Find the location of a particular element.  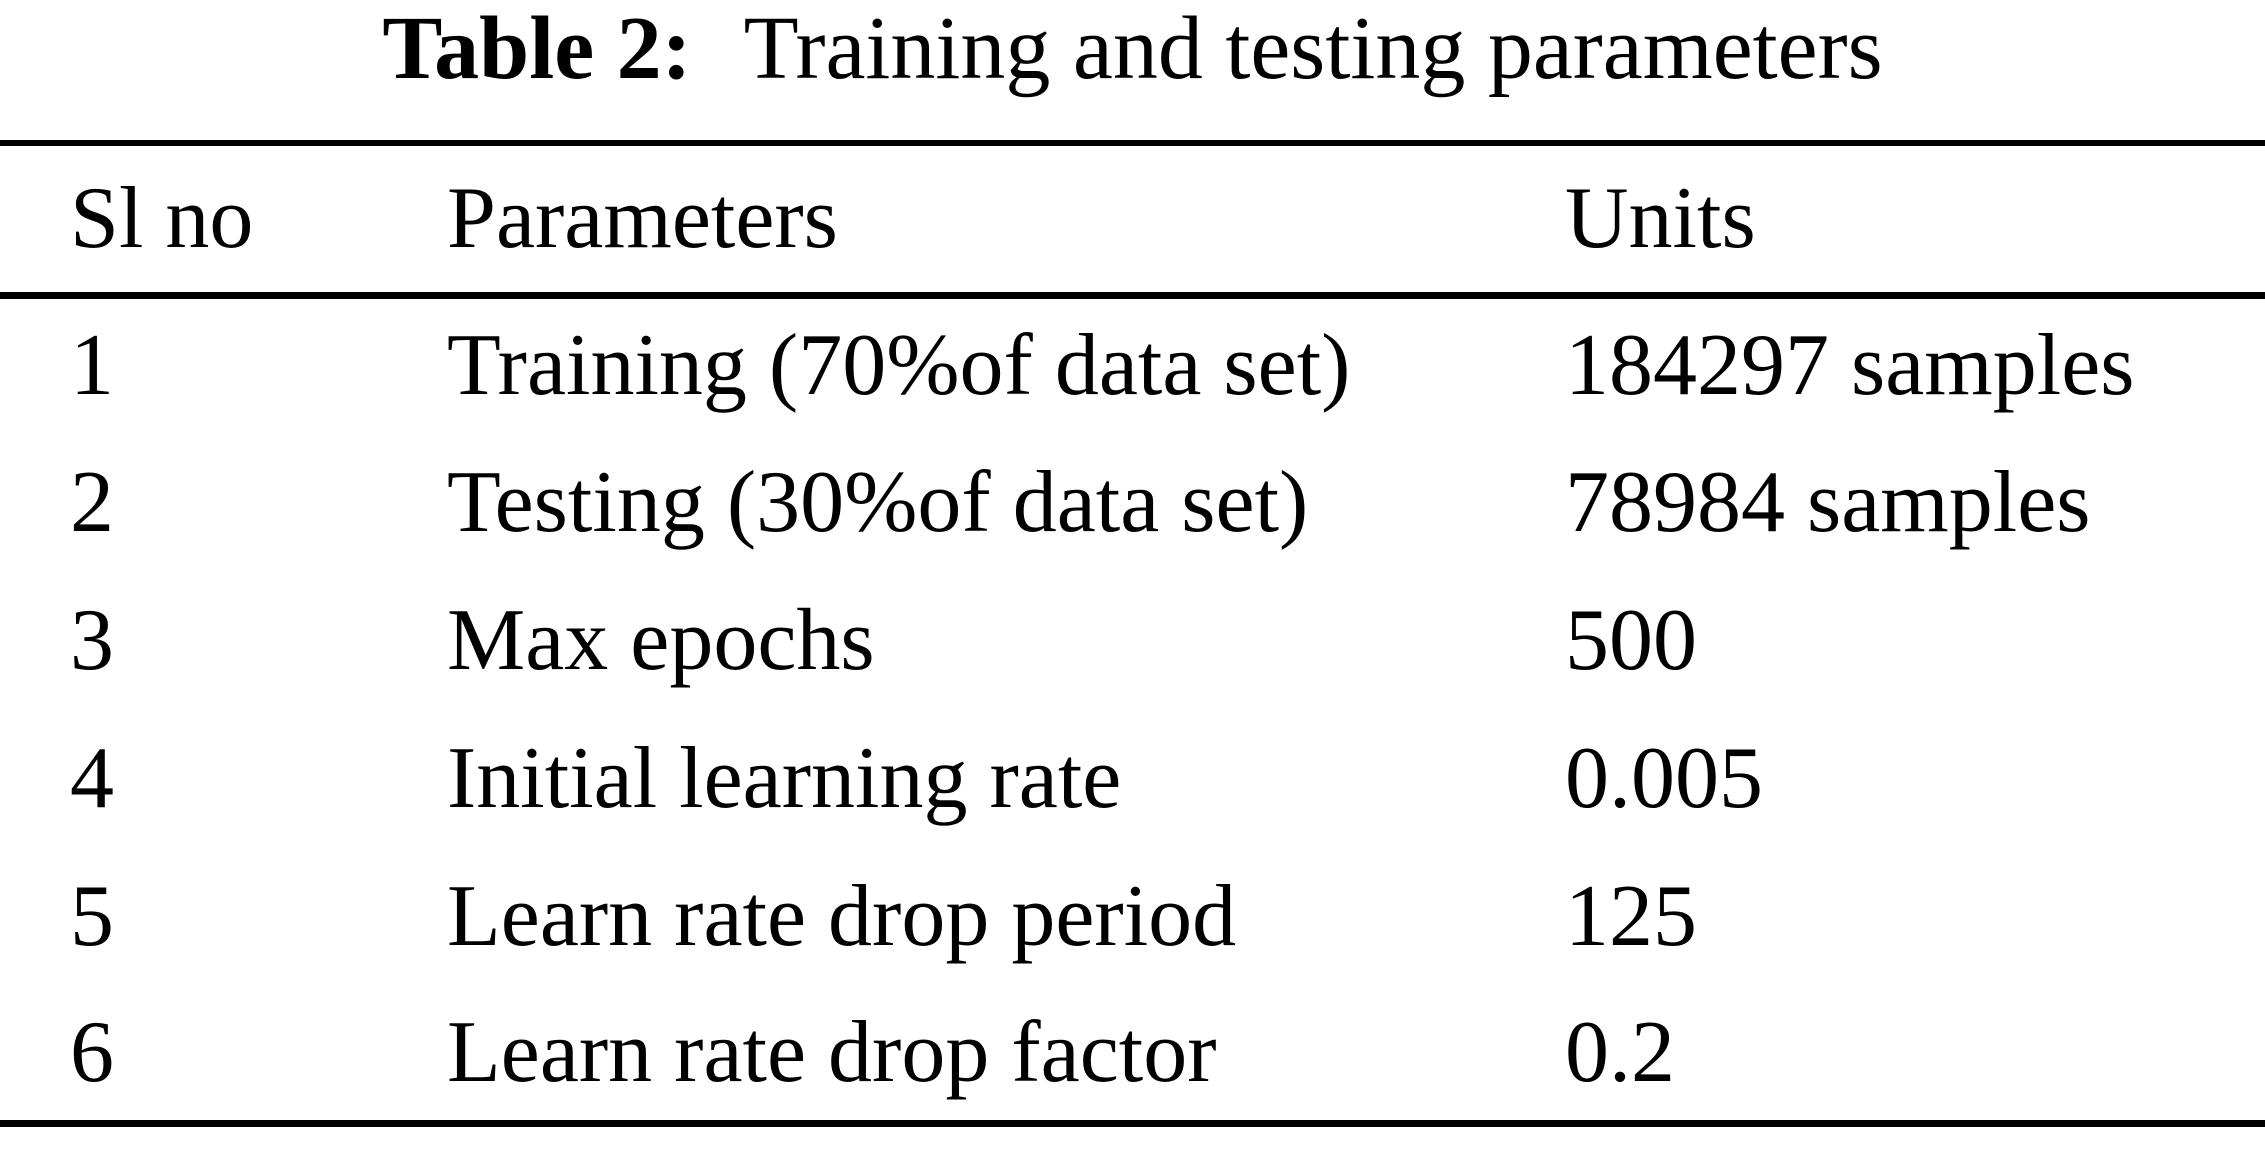

cell-parameter: Learn rate drop factor is located at coordinates (832, 1052).